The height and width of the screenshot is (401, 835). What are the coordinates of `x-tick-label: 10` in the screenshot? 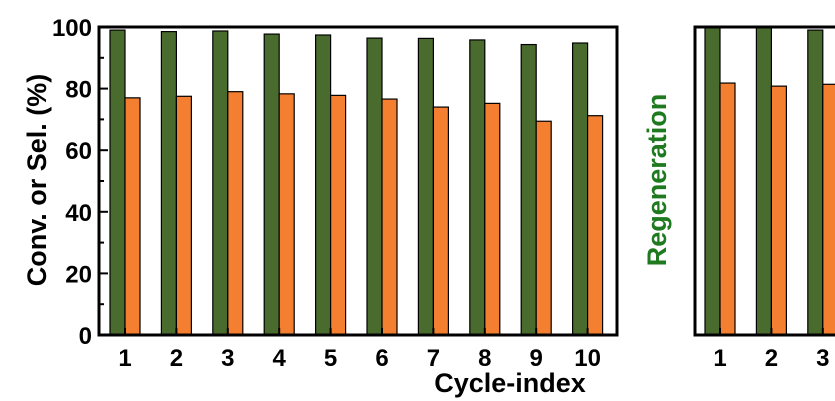 It's located at (587, 358).